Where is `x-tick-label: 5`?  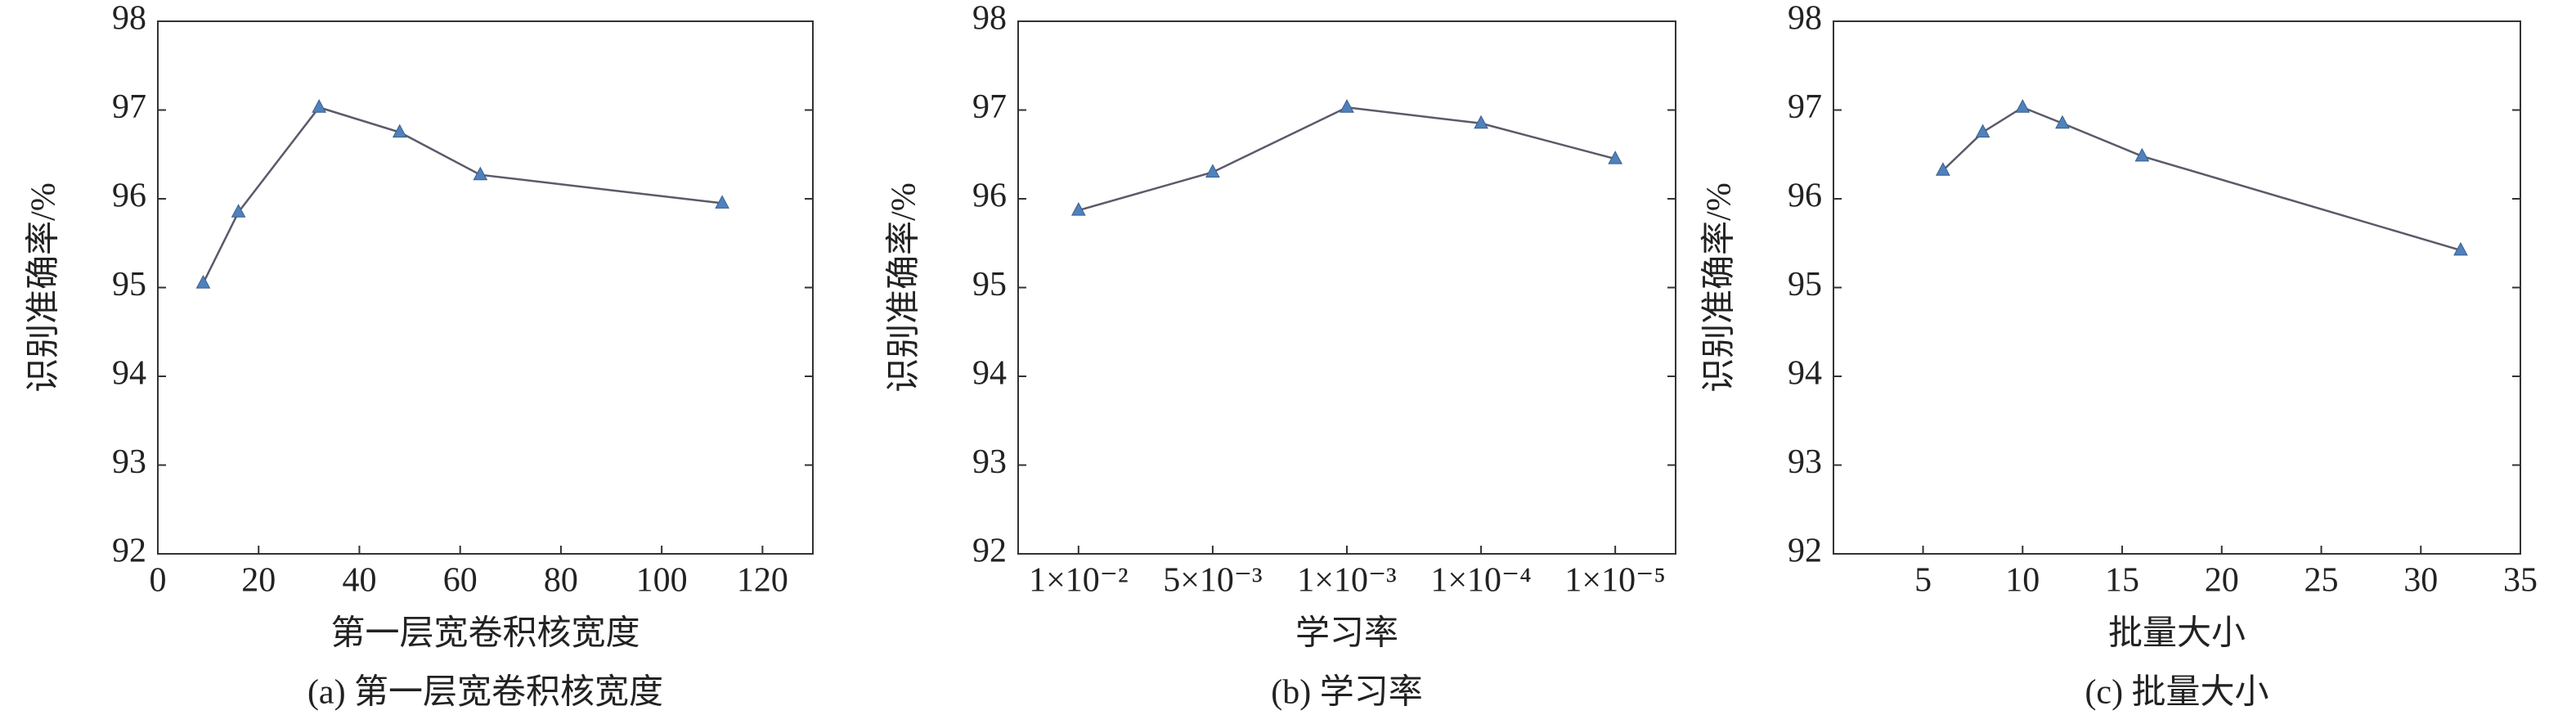
x-tick-label: 5 is located at coordinates (1923, 581).